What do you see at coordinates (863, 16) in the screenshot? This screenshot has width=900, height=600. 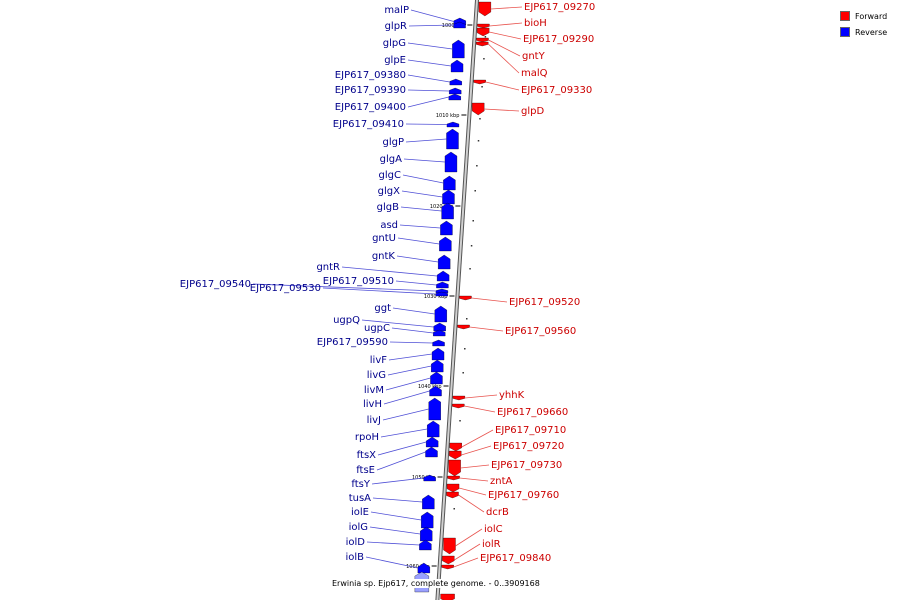 I see `legend-forward: Forward` at bounding box center [863, 16].